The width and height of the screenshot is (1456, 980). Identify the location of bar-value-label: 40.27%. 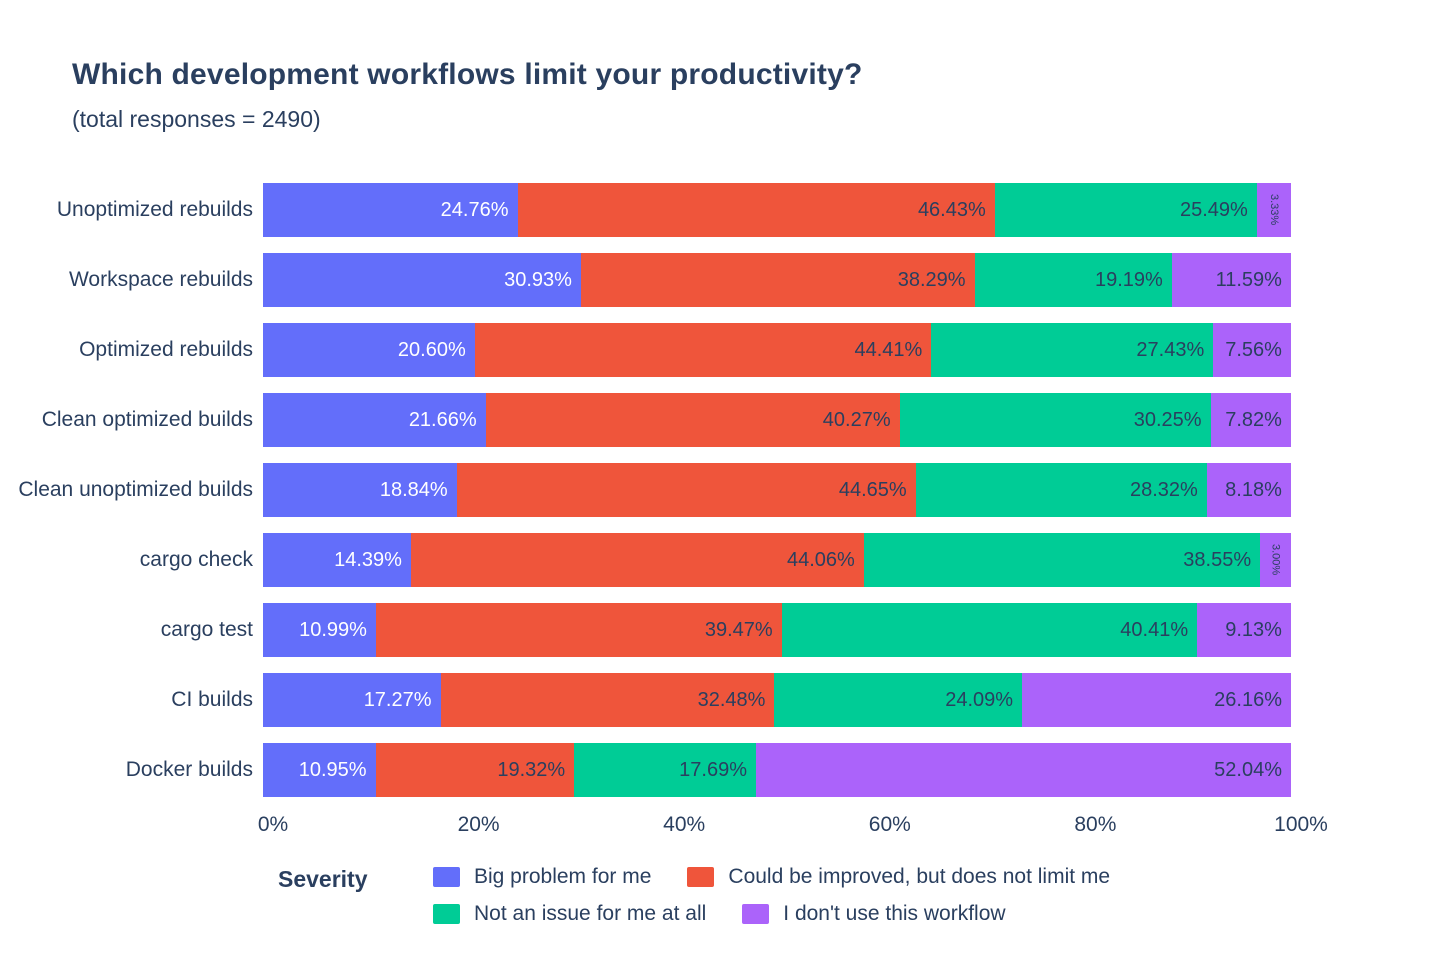
(856, 419).